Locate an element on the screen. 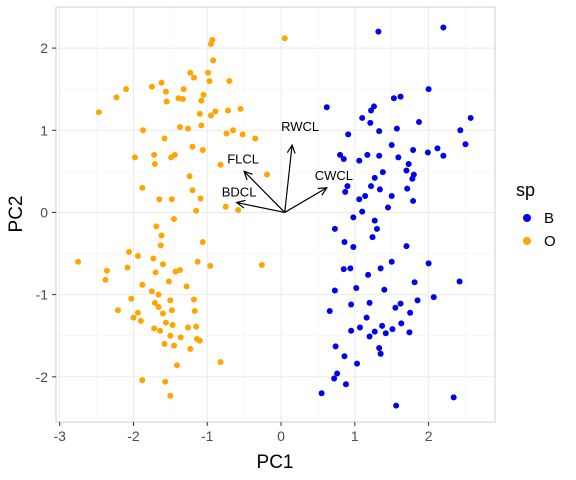 The height and width of the screenshot is (480, 576). loading-arrow-label: BDCL is located at coordinates (239, 192).